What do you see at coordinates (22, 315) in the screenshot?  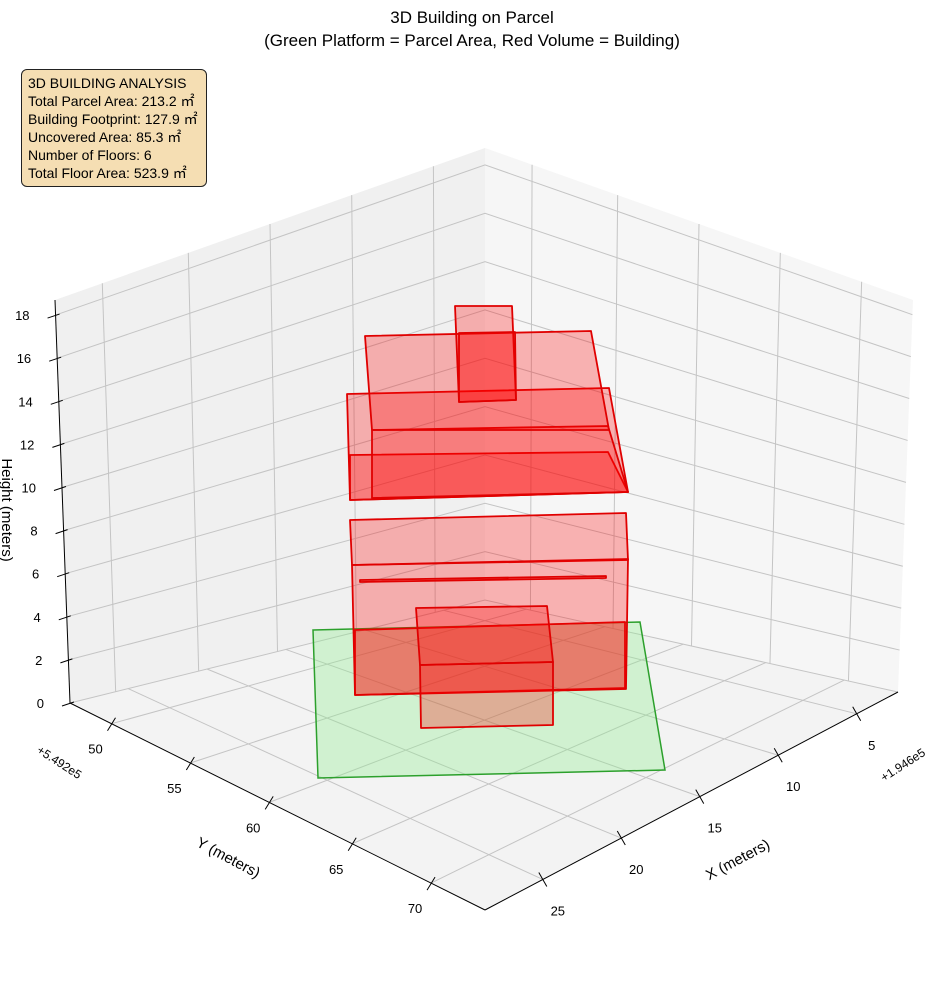 I see `z-tick-label: 18` at bounding box center [22, 315].